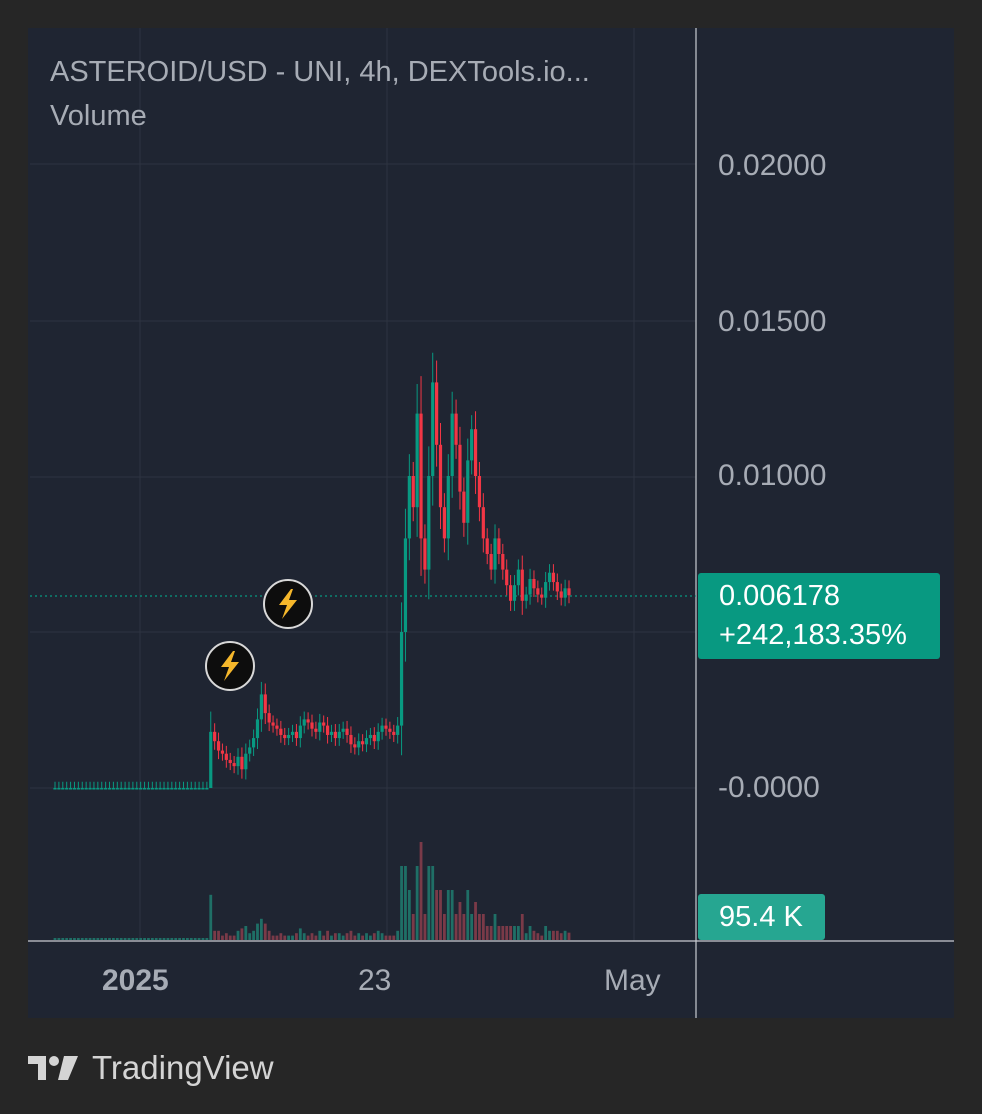  What do you see at coordinates (98, 116) in the screenshot?
I see `volume-legend: Volume` at bounding box center [98, 116].